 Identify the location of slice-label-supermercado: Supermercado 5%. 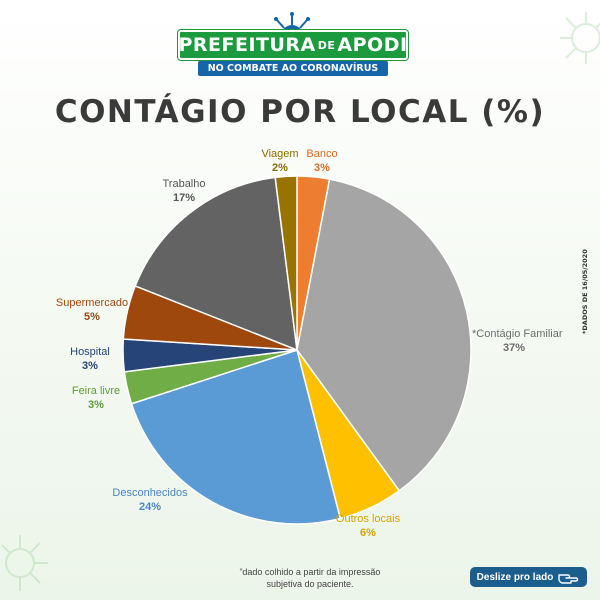
(92, 310).